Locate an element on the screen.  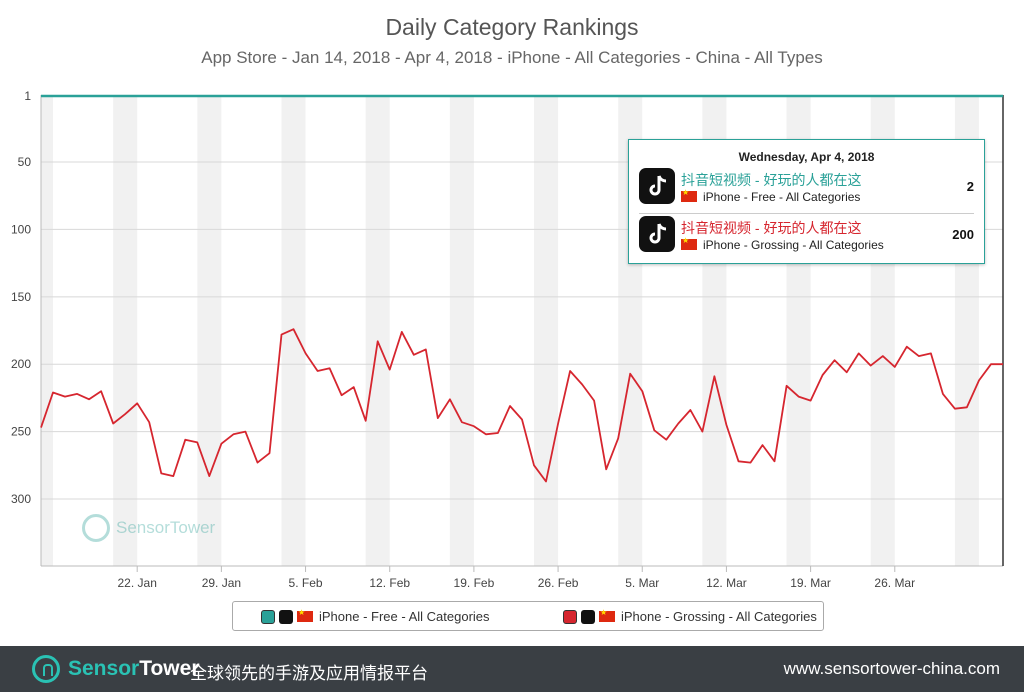
y-tick-label: 300 is located at coordinates (21, 499).